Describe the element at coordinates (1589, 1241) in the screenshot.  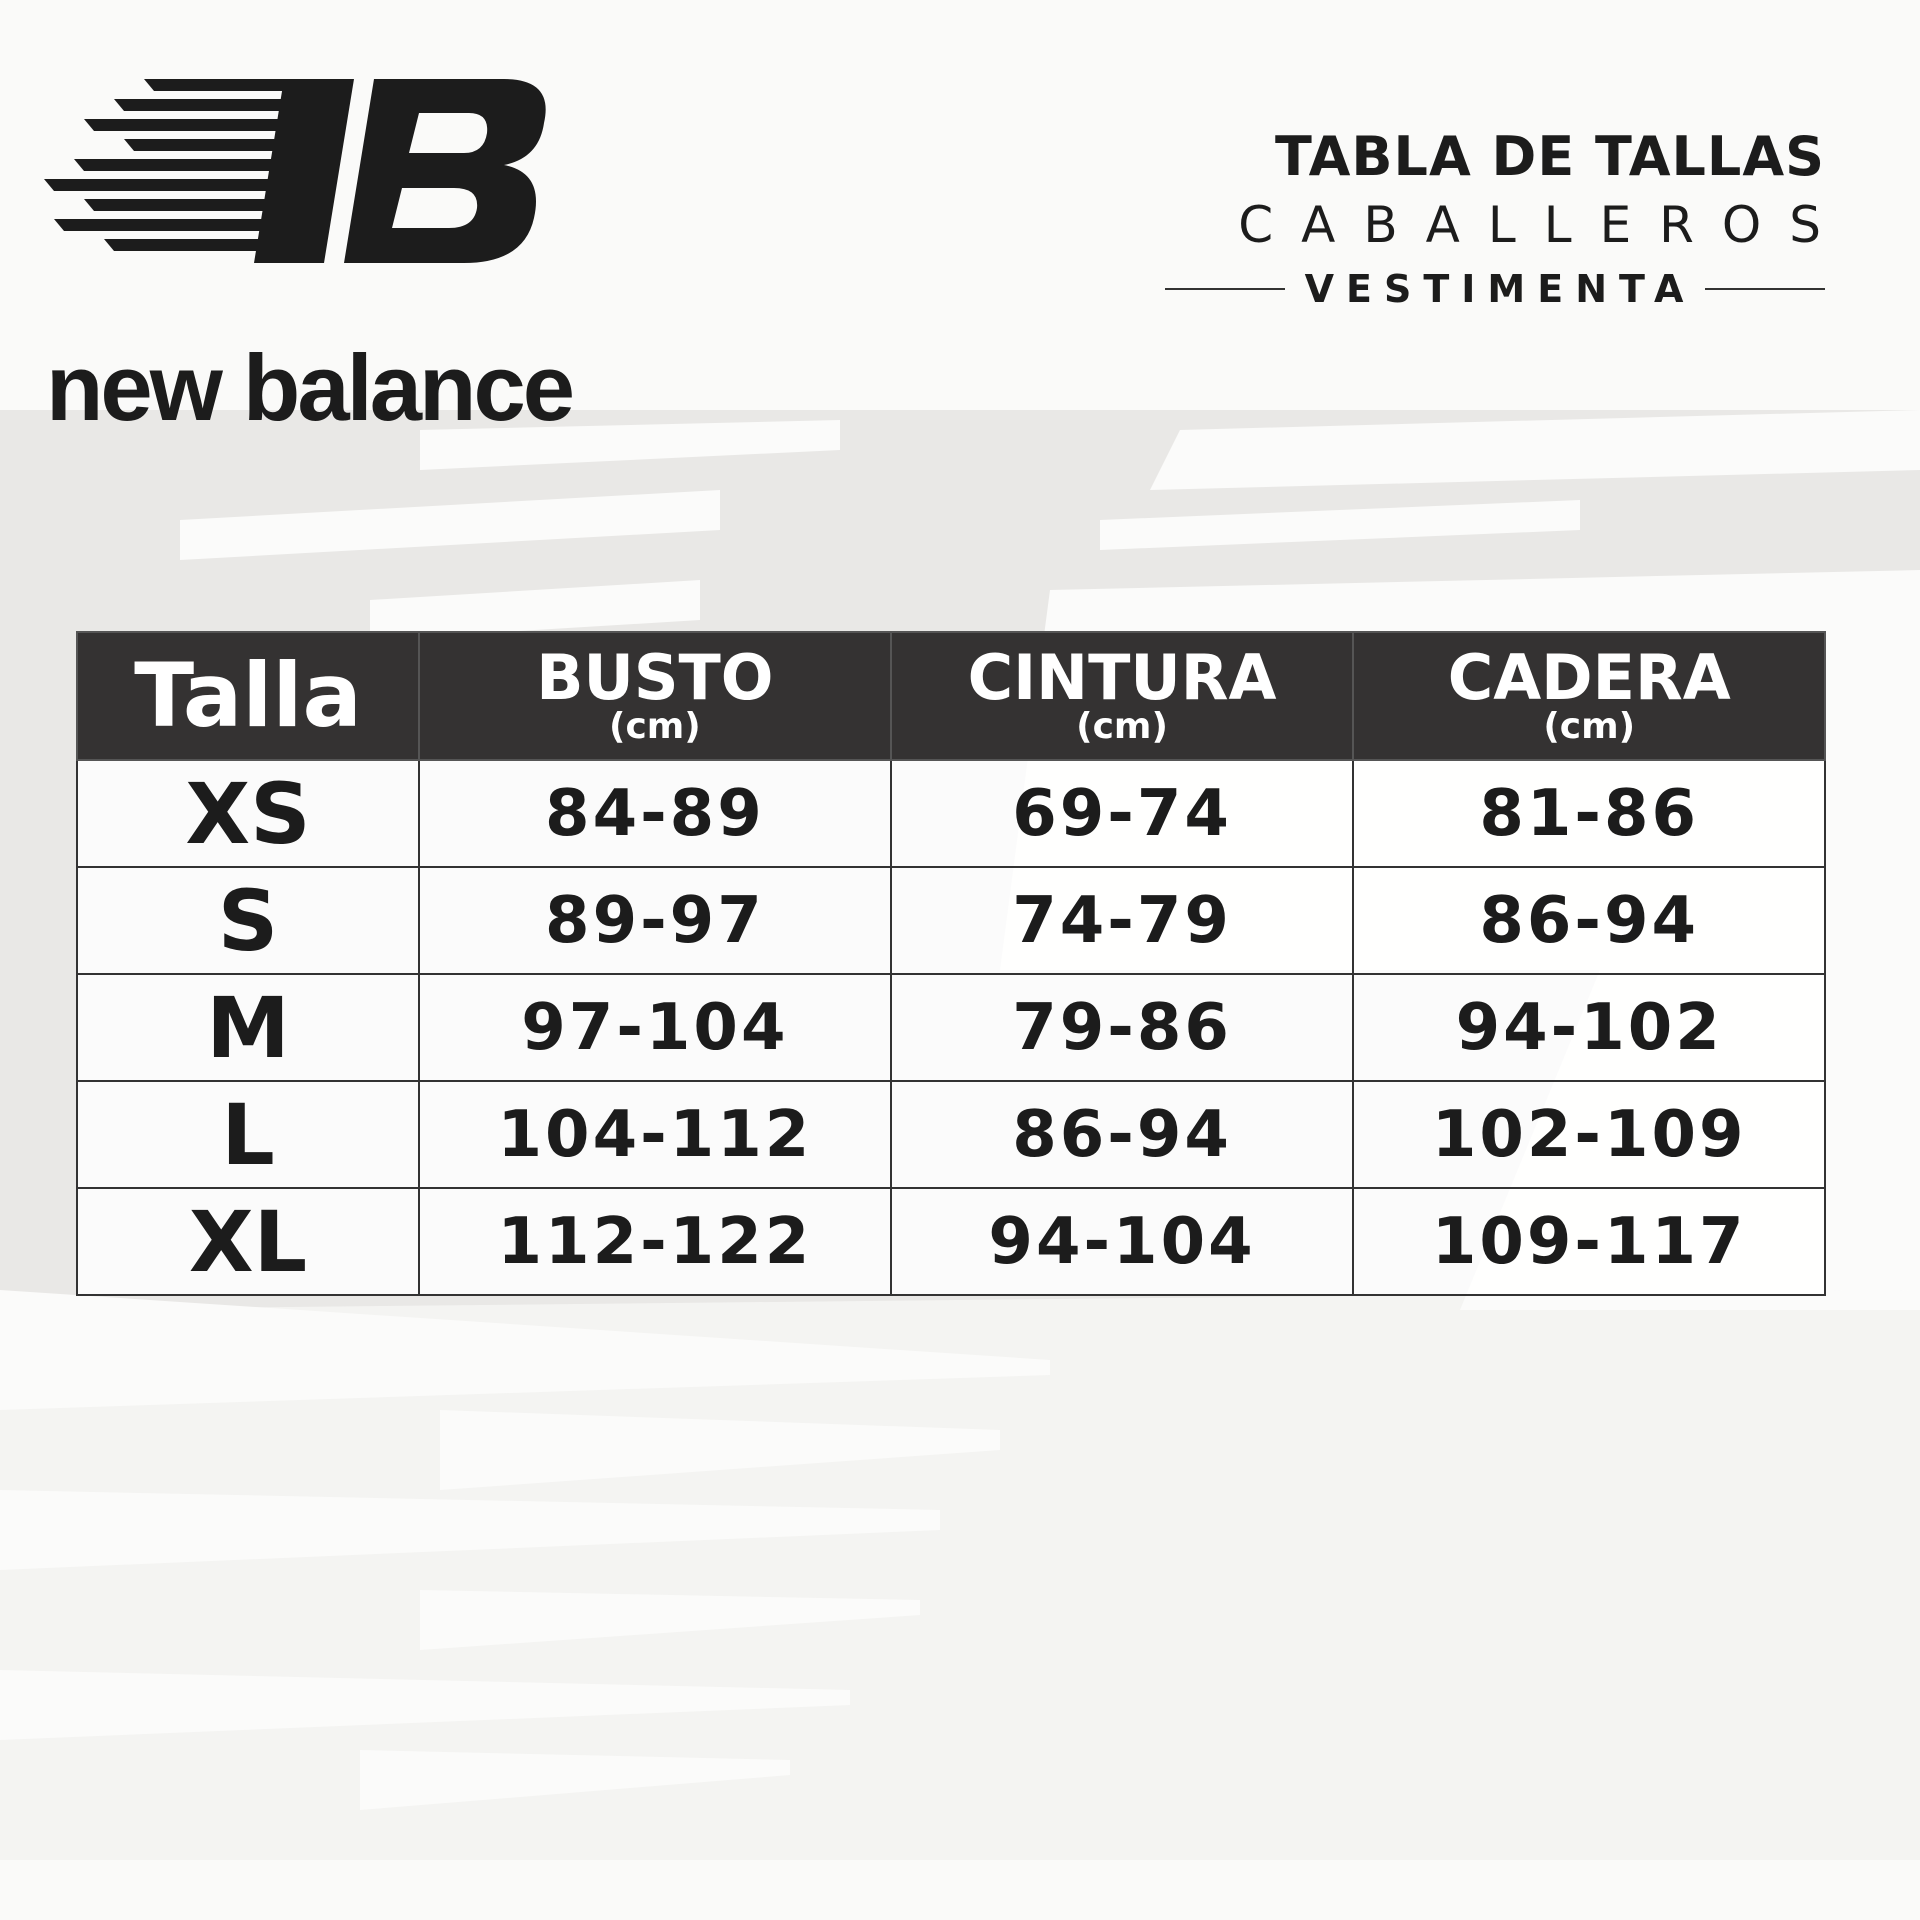
I see `cadera-cell: 109-117` at that location.